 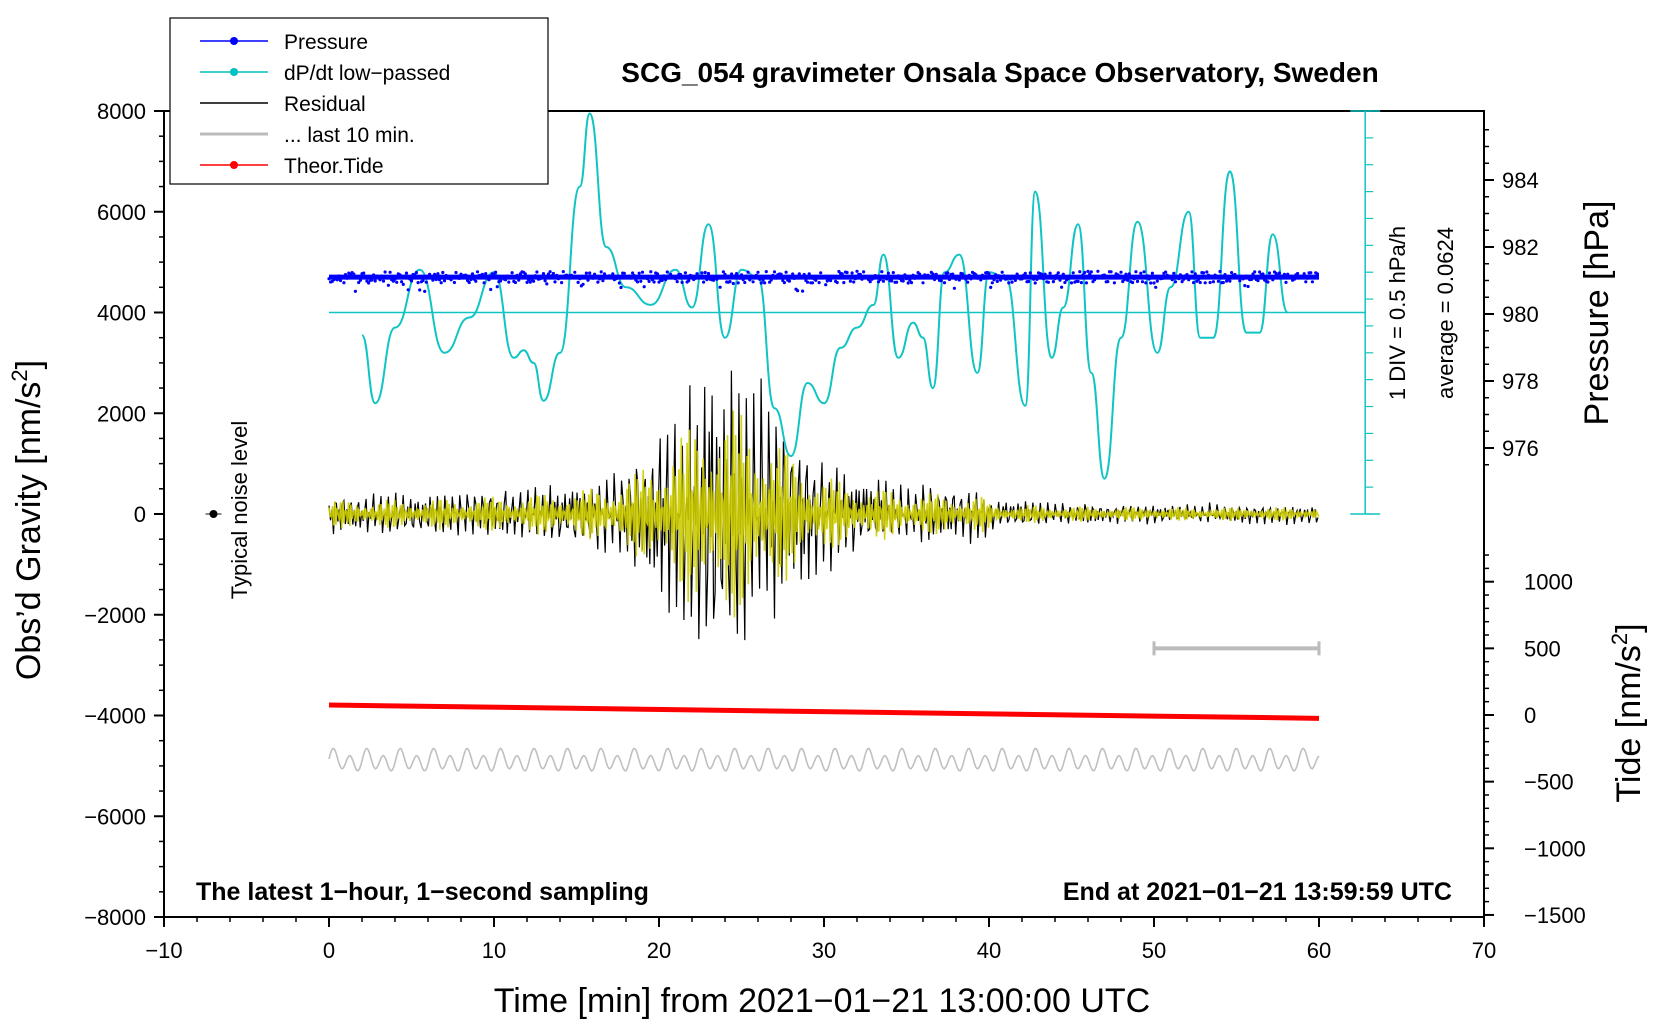 What do you see at coordinates (367, 73) in the screenshot?
I see `legend-label: dP/dt low−passed` at bounding box center [367, 73].